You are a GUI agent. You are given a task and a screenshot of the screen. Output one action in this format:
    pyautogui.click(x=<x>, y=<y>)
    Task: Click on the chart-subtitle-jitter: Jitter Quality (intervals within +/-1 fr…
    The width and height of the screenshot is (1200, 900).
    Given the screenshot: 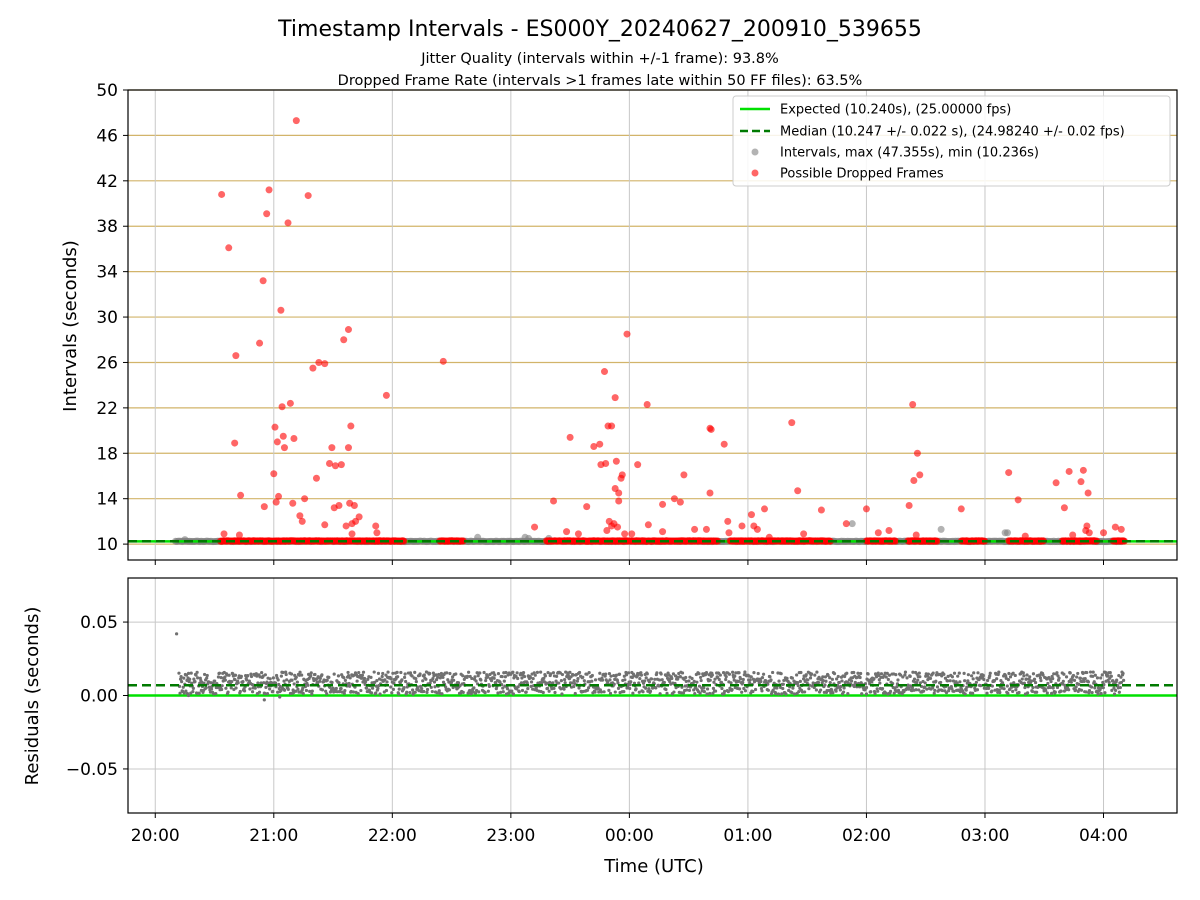 What is the action you would take?
    pyautogui.click(x=599, y=59)
    